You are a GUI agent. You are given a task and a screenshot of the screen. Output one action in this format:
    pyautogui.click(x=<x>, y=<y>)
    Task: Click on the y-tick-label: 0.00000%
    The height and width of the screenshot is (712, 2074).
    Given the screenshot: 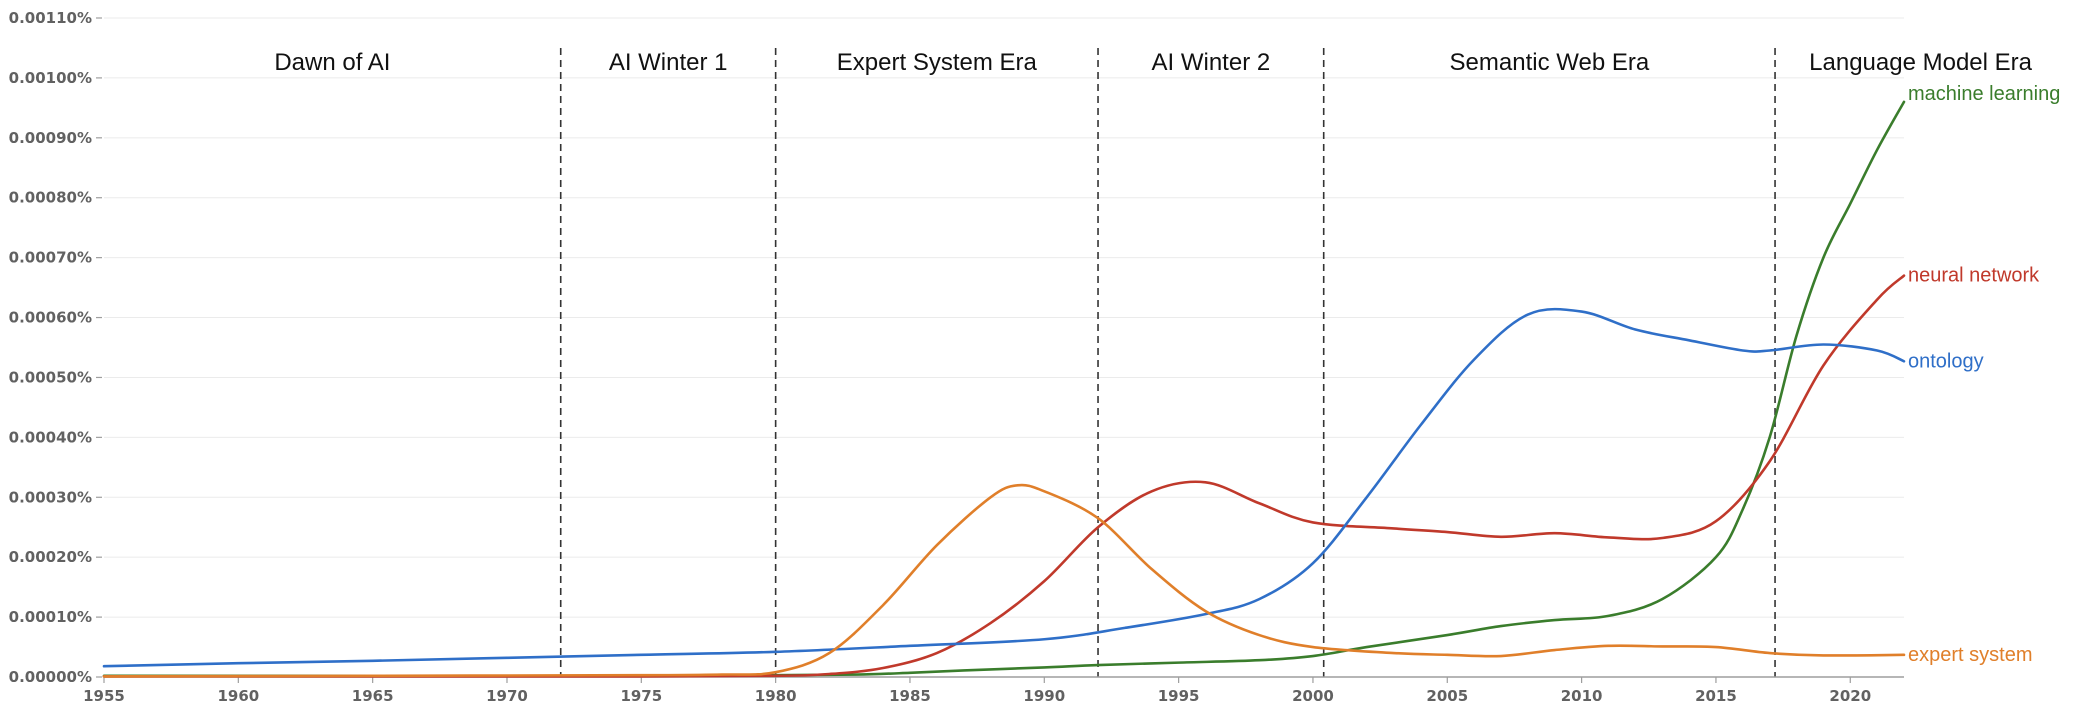 What is the action you would take?
    pyautogui.click(x=50, y=677)
    